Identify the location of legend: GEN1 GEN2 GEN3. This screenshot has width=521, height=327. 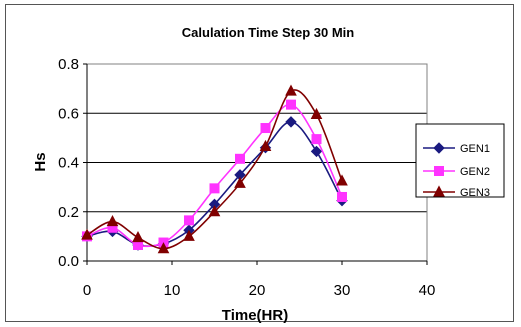
(460, 161).